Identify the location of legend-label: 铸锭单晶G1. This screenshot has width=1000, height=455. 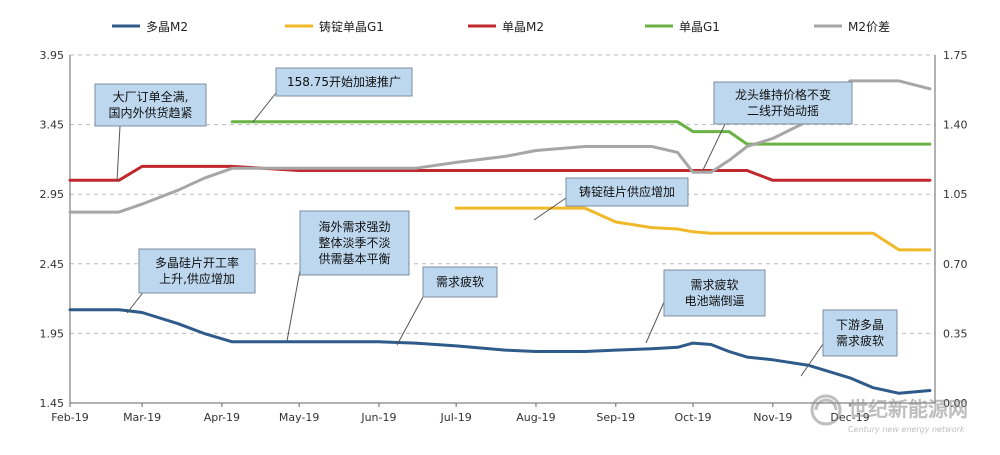
(351, 26).